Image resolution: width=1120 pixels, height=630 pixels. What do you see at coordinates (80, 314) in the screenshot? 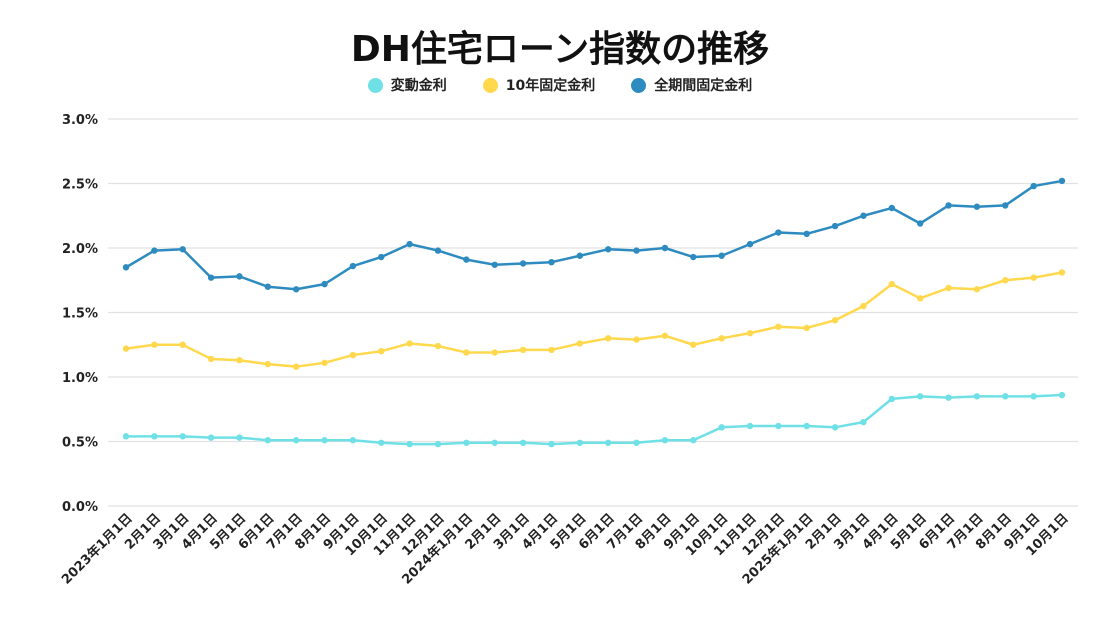
I see `y-tick-label: 1.5%` at bounding box center [80, 314].